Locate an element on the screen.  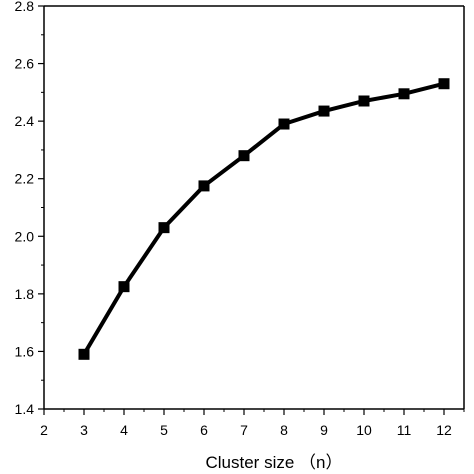
y-tick-label: 1.8 is located at coordinates (25, 294).